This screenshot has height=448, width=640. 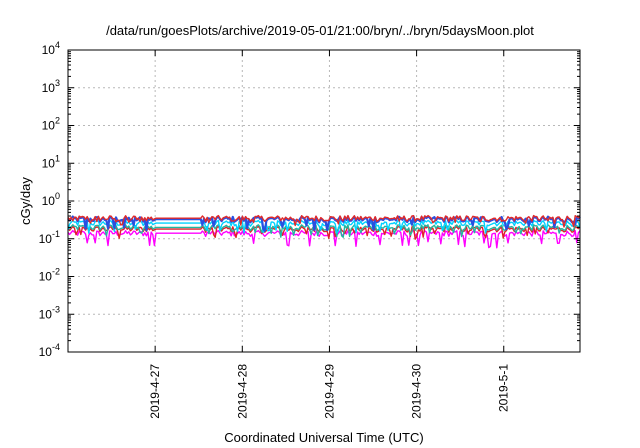 I want to click on y-tick-label: 10², so click(x=51, y=124).